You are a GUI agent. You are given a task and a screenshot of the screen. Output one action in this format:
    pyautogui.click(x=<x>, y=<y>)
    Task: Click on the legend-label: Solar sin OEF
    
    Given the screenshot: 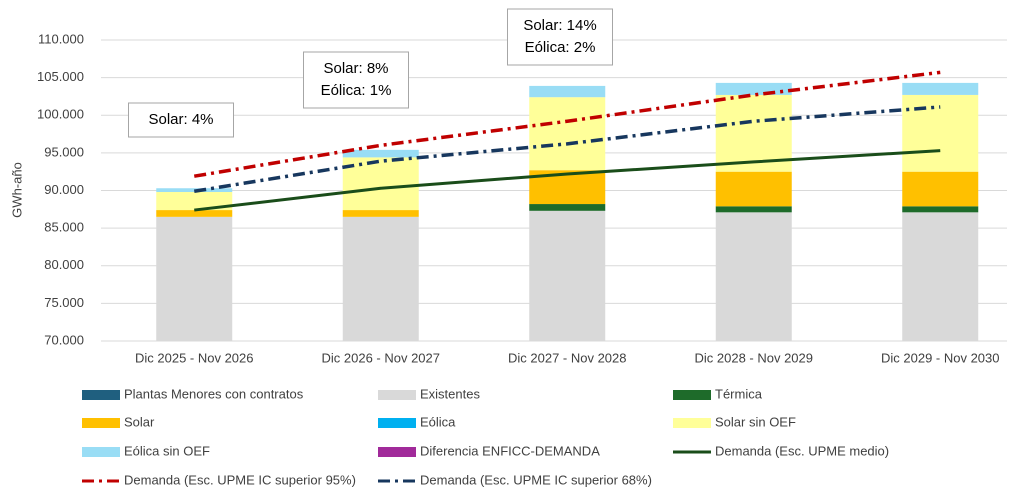 What is the action you would take?
    pyautogui.click(x=755, y=421)
    